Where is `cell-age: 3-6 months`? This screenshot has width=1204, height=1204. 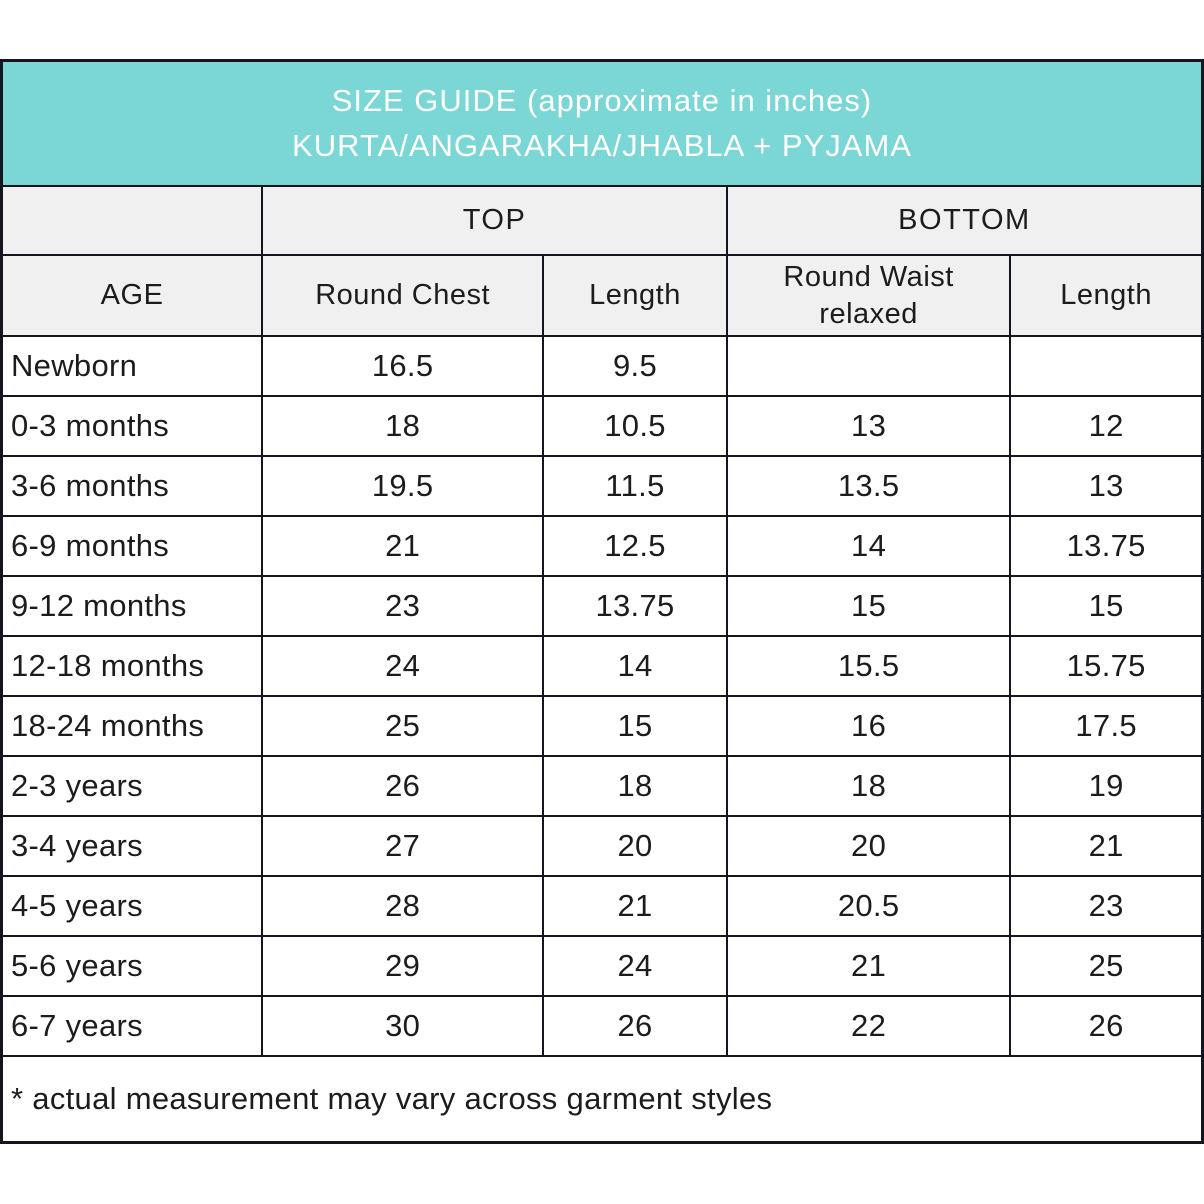
cell-age: 3-6 months is located at coordinates (132, 486).